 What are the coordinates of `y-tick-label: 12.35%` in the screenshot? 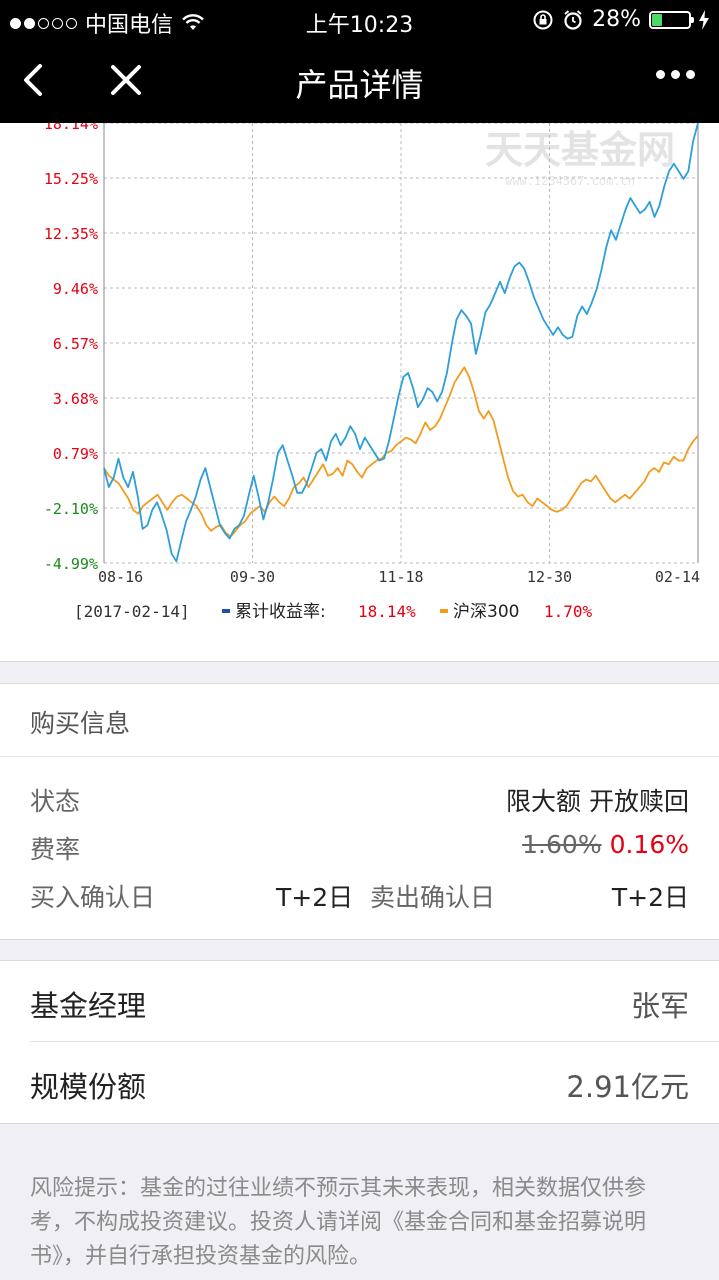 It's located at (71, 234).